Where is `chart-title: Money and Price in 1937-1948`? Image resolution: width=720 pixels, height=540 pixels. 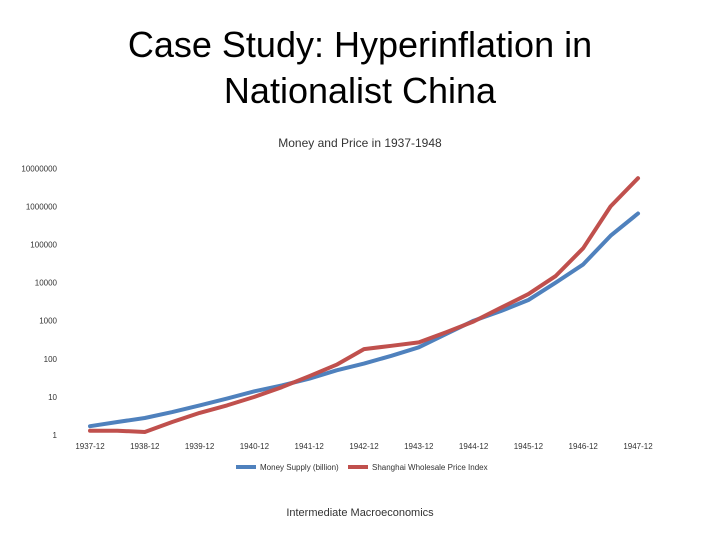 chart-title: Money and Price in 1937-1948 is located at coordinates (360, 143).